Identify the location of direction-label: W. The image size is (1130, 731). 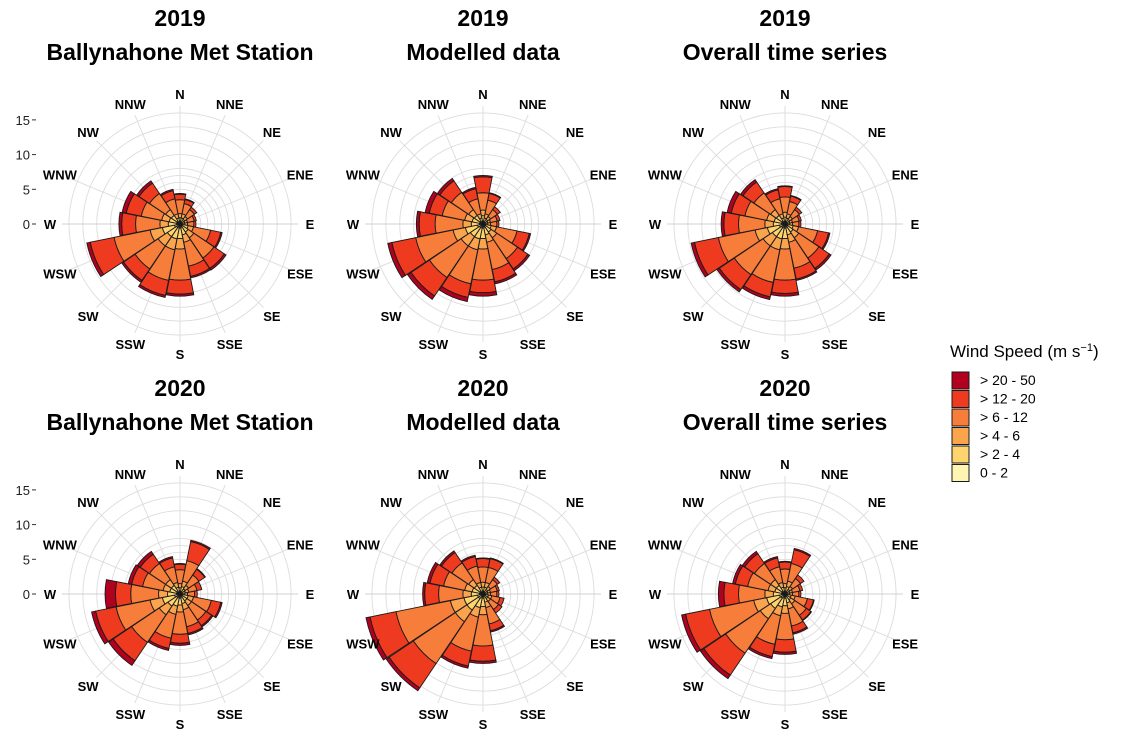
(353, 224).